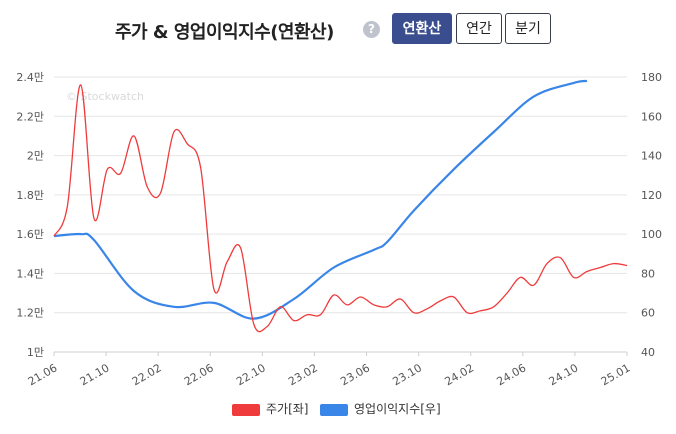 This screenshot has height=434, width=676. What do you see at coordinates (528, 28) in the screenshot?
I see `quarterly-button: 분기` at bounding box center [528, 28].